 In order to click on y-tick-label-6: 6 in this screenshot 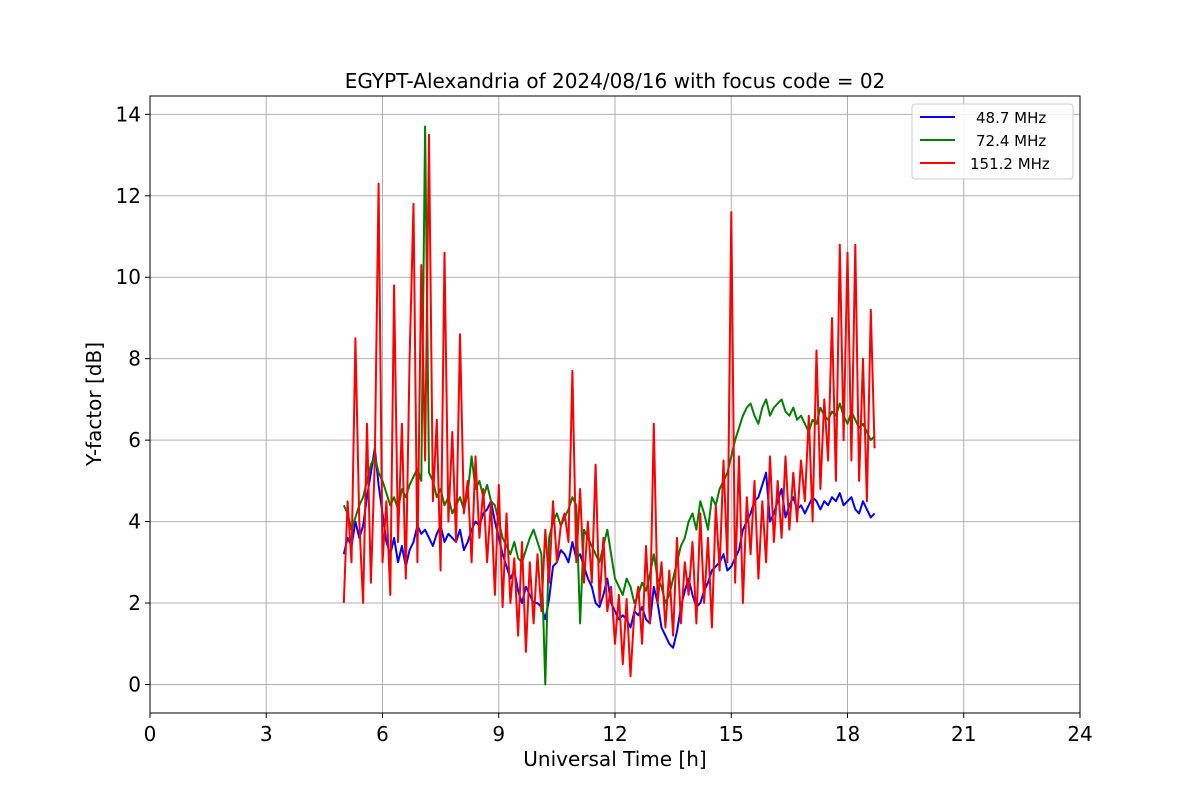, I will do `click(134, 440)`.